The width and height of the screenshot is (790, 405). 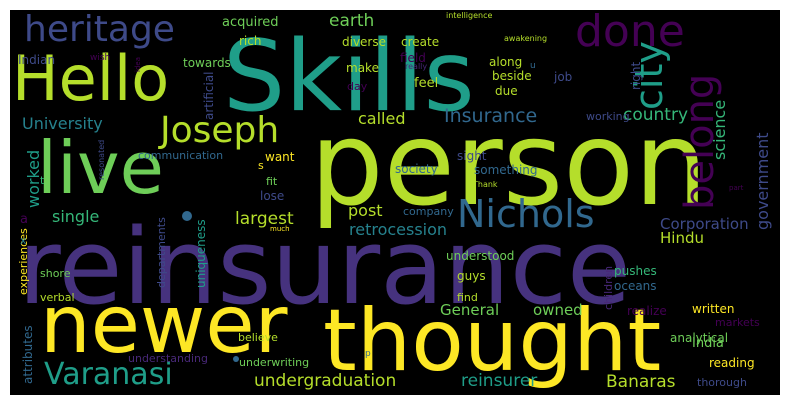 I want to click on word: science, so click(x=719, y=129).